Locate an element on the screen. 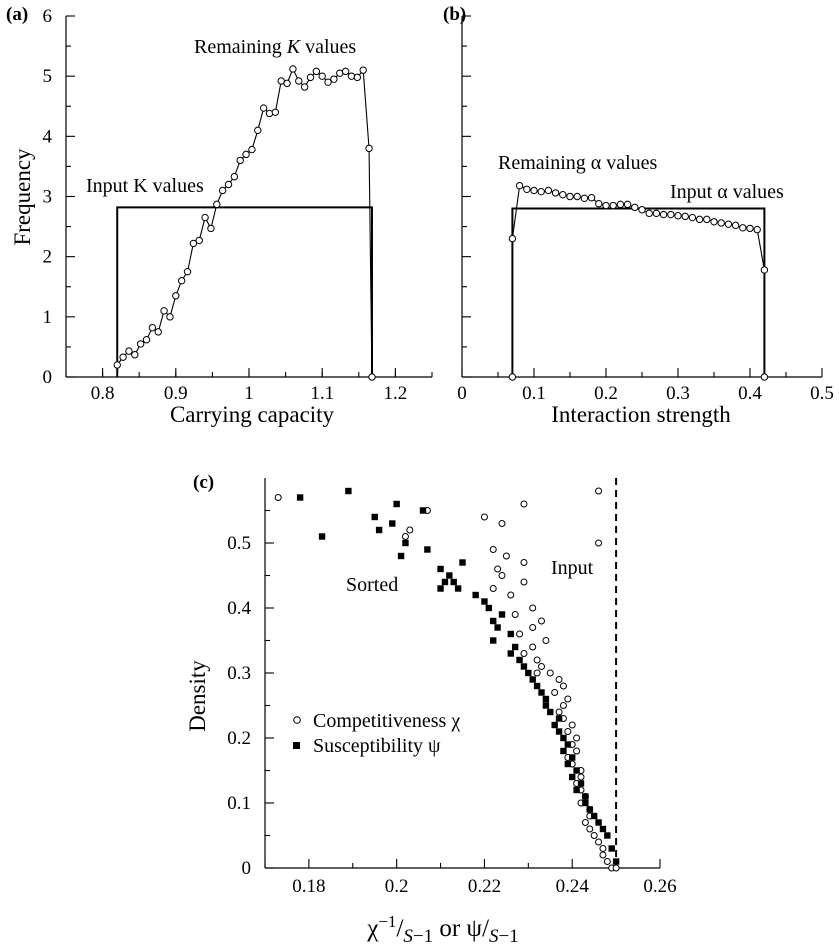  panel-a-x-tick-label: 1.1 is located at coordinates (322, 393).